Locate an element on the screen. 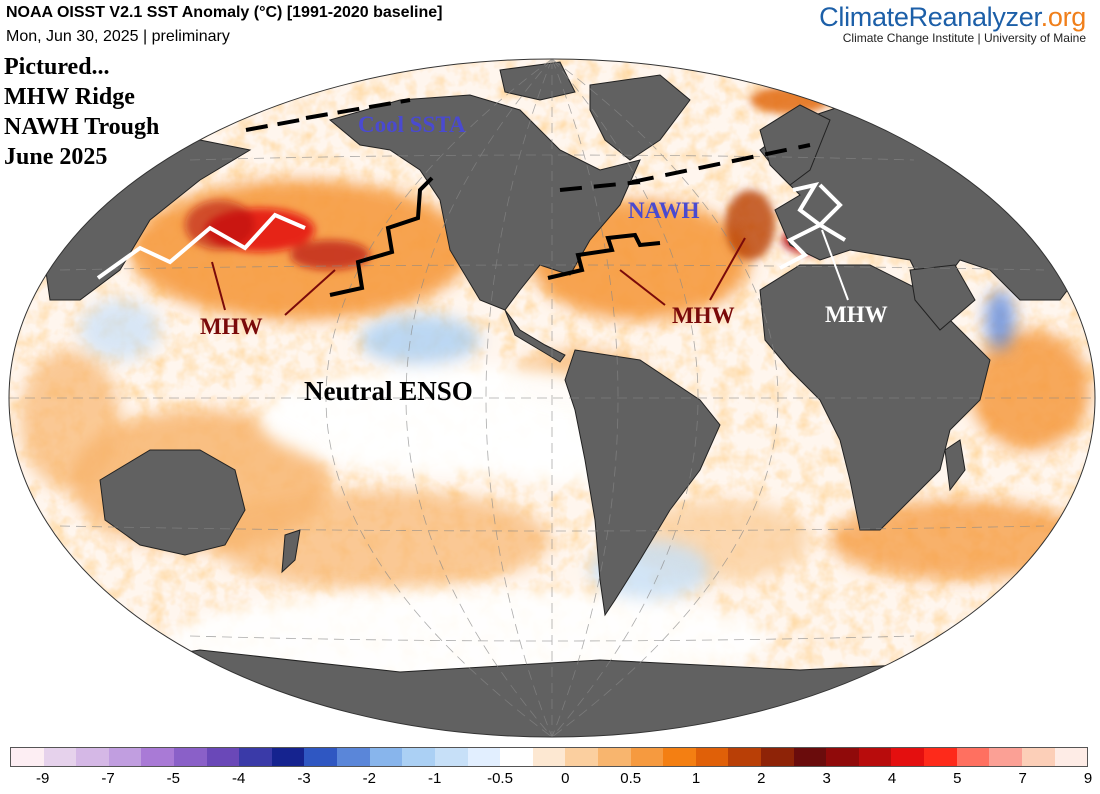 Image resolution: width=1100 pixels, height=794 pixels. colorbar-tick-label: 7 is located at coordinates (1022, 778).